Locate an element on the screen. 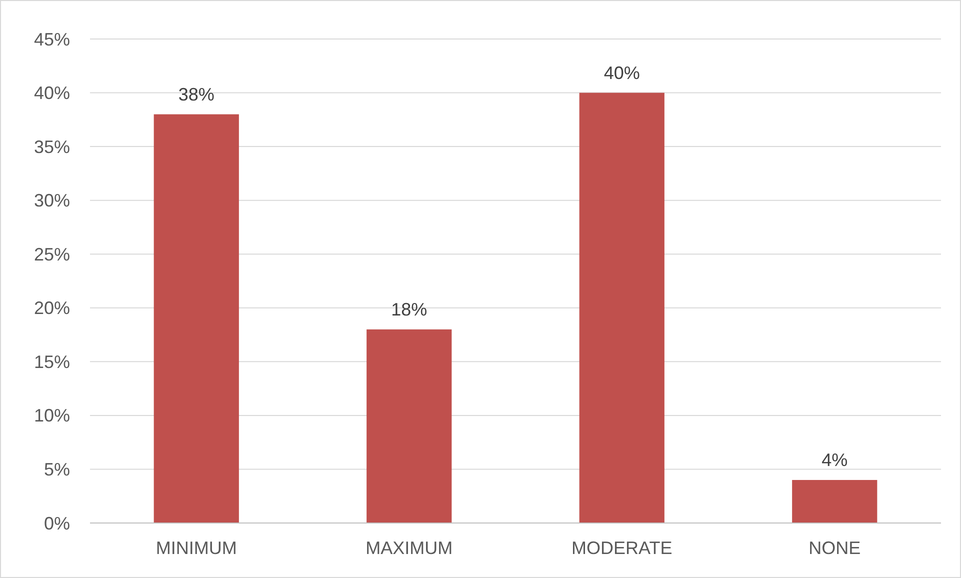 Image resolution: width=961 pixels, height=578 pixels. y-tick-label: 0% is located at coordinates (57, 523).